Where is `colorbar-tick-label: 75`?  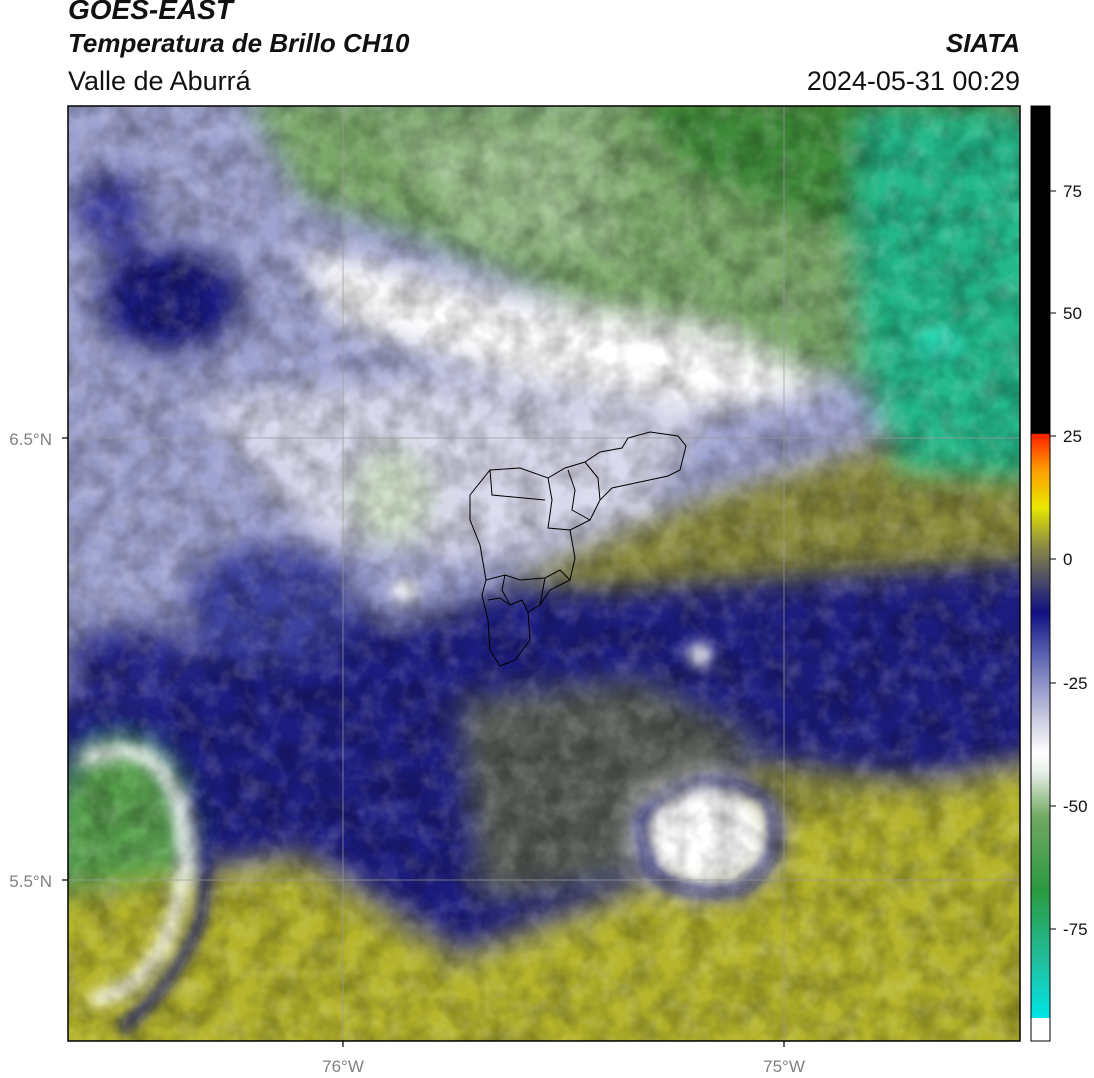
colorbar-tick-label: 75 is located at coordinates (1072, 191).